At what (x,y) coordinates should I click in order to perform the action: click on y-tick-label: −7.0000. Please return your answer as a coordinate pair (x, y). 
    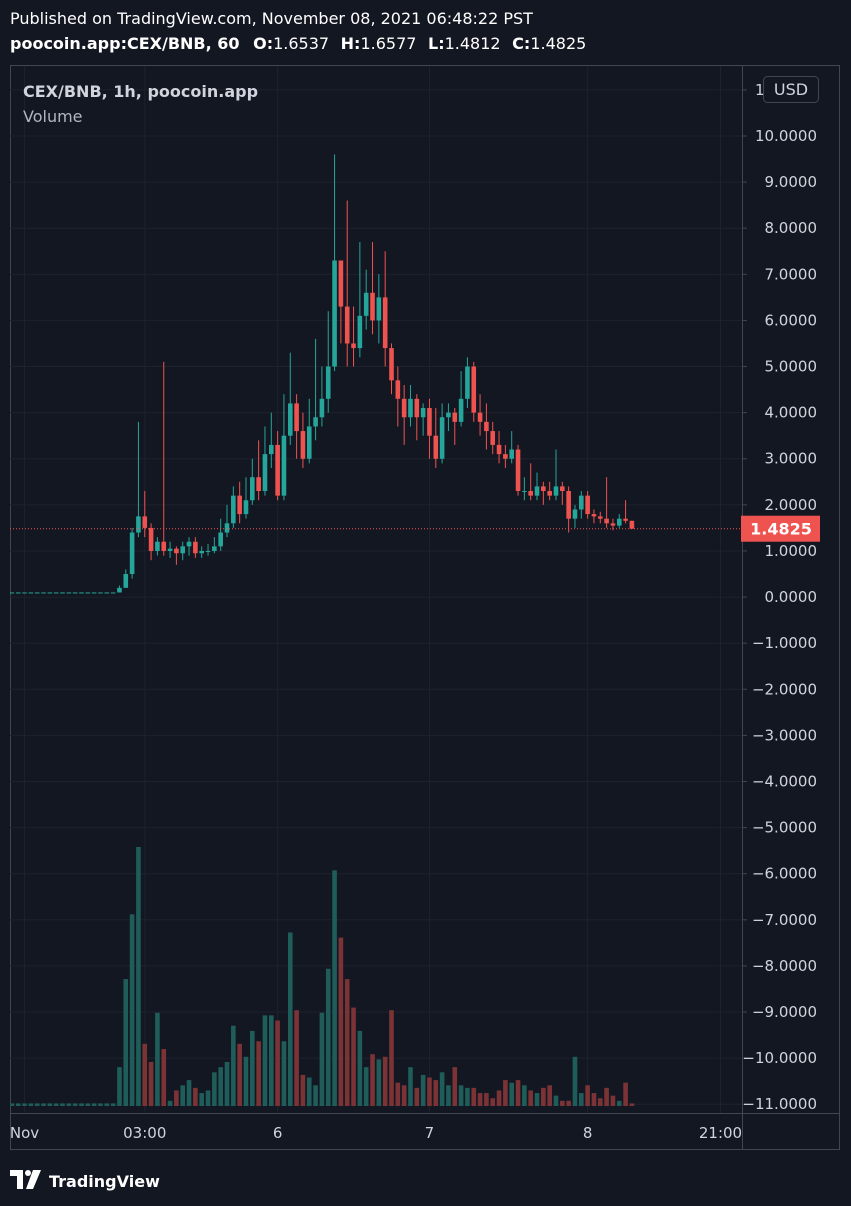
    Looking at the image, I should click on (784, 920).